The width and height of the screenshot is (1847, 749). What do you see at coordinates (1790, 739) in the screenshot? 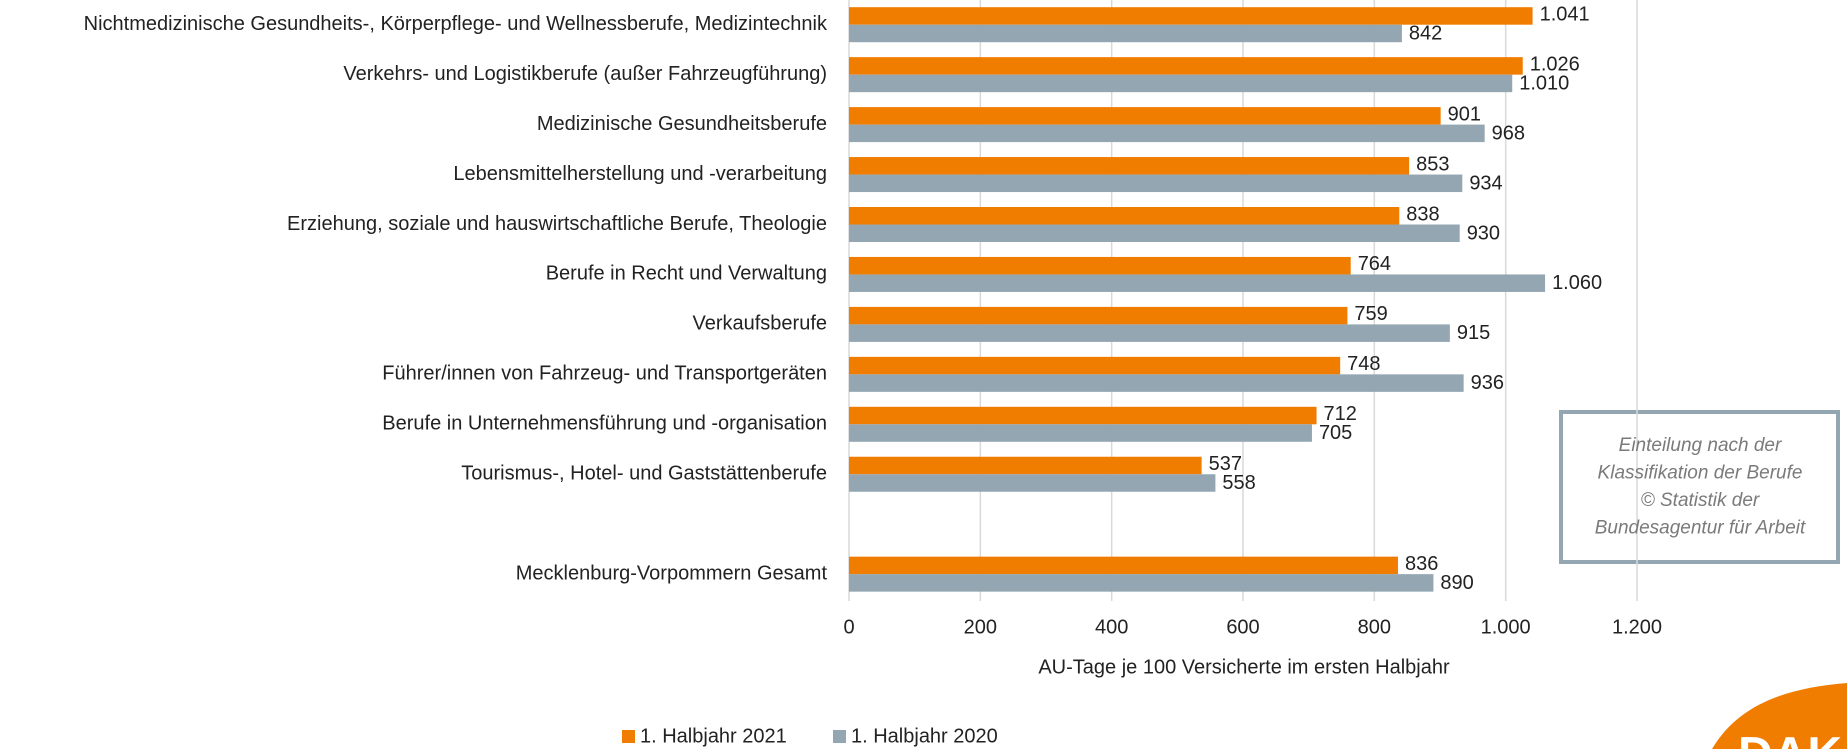
I see `logo-text: DAK` at bounding box center [1790, 739].